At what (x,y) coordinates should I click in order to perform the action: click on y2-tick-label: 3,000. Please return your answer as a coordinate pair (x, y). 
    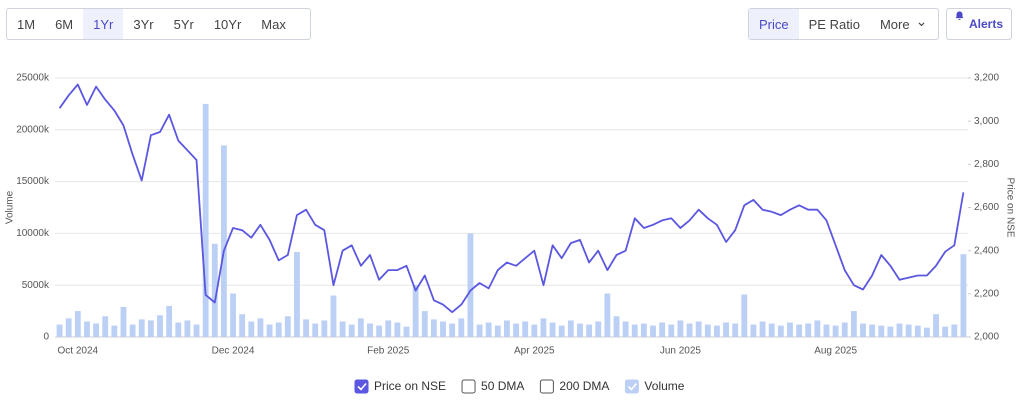
    Looking at the image, I should click on (986, 121).